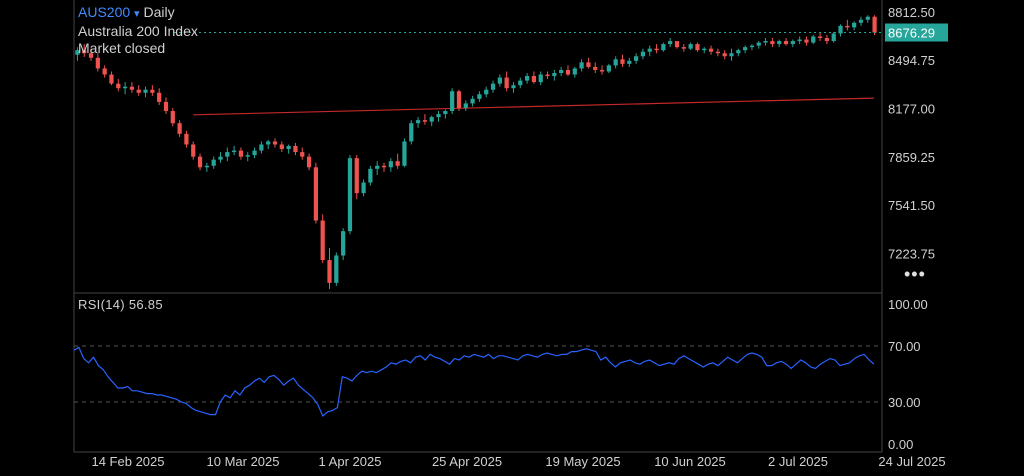  I want to click on price-tick-label: 8177.00, so click(911, 108).